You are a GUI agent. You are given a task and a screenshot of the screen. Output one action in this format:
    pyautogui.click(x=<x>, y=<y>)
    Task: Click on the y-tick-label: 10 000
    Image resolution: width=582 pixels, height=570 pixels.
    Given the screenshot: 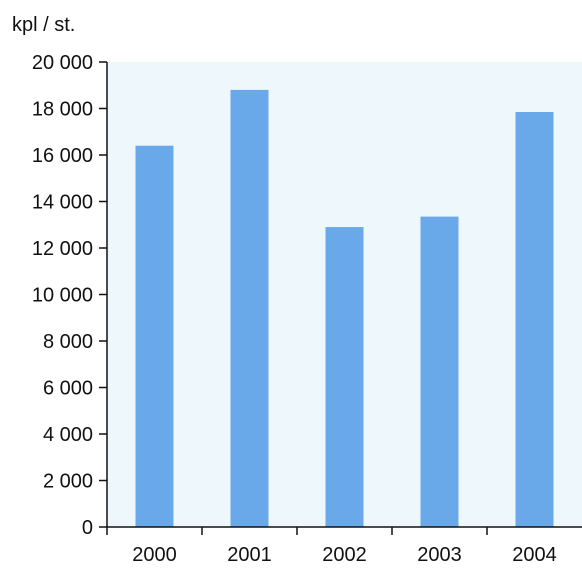 What is the action you would take?
    pyautogui.click(x=62, y=296)
    